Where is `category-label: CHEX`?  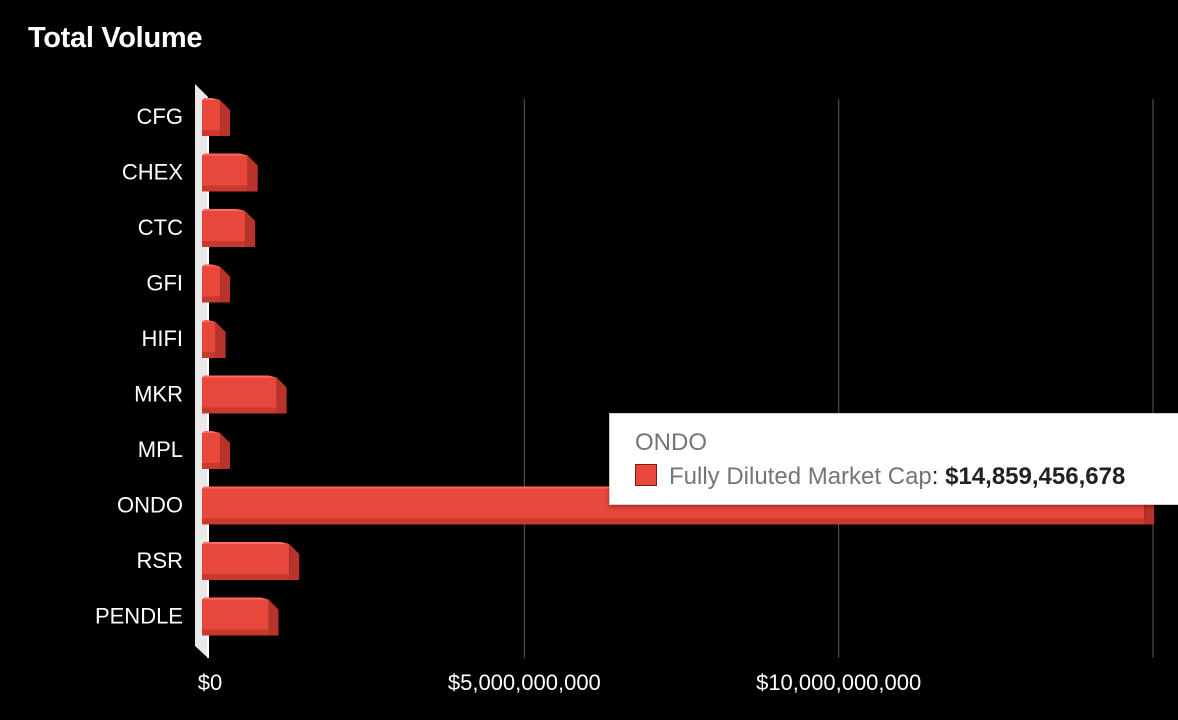 category-label: CHEX is located at coordinates (152, 172).